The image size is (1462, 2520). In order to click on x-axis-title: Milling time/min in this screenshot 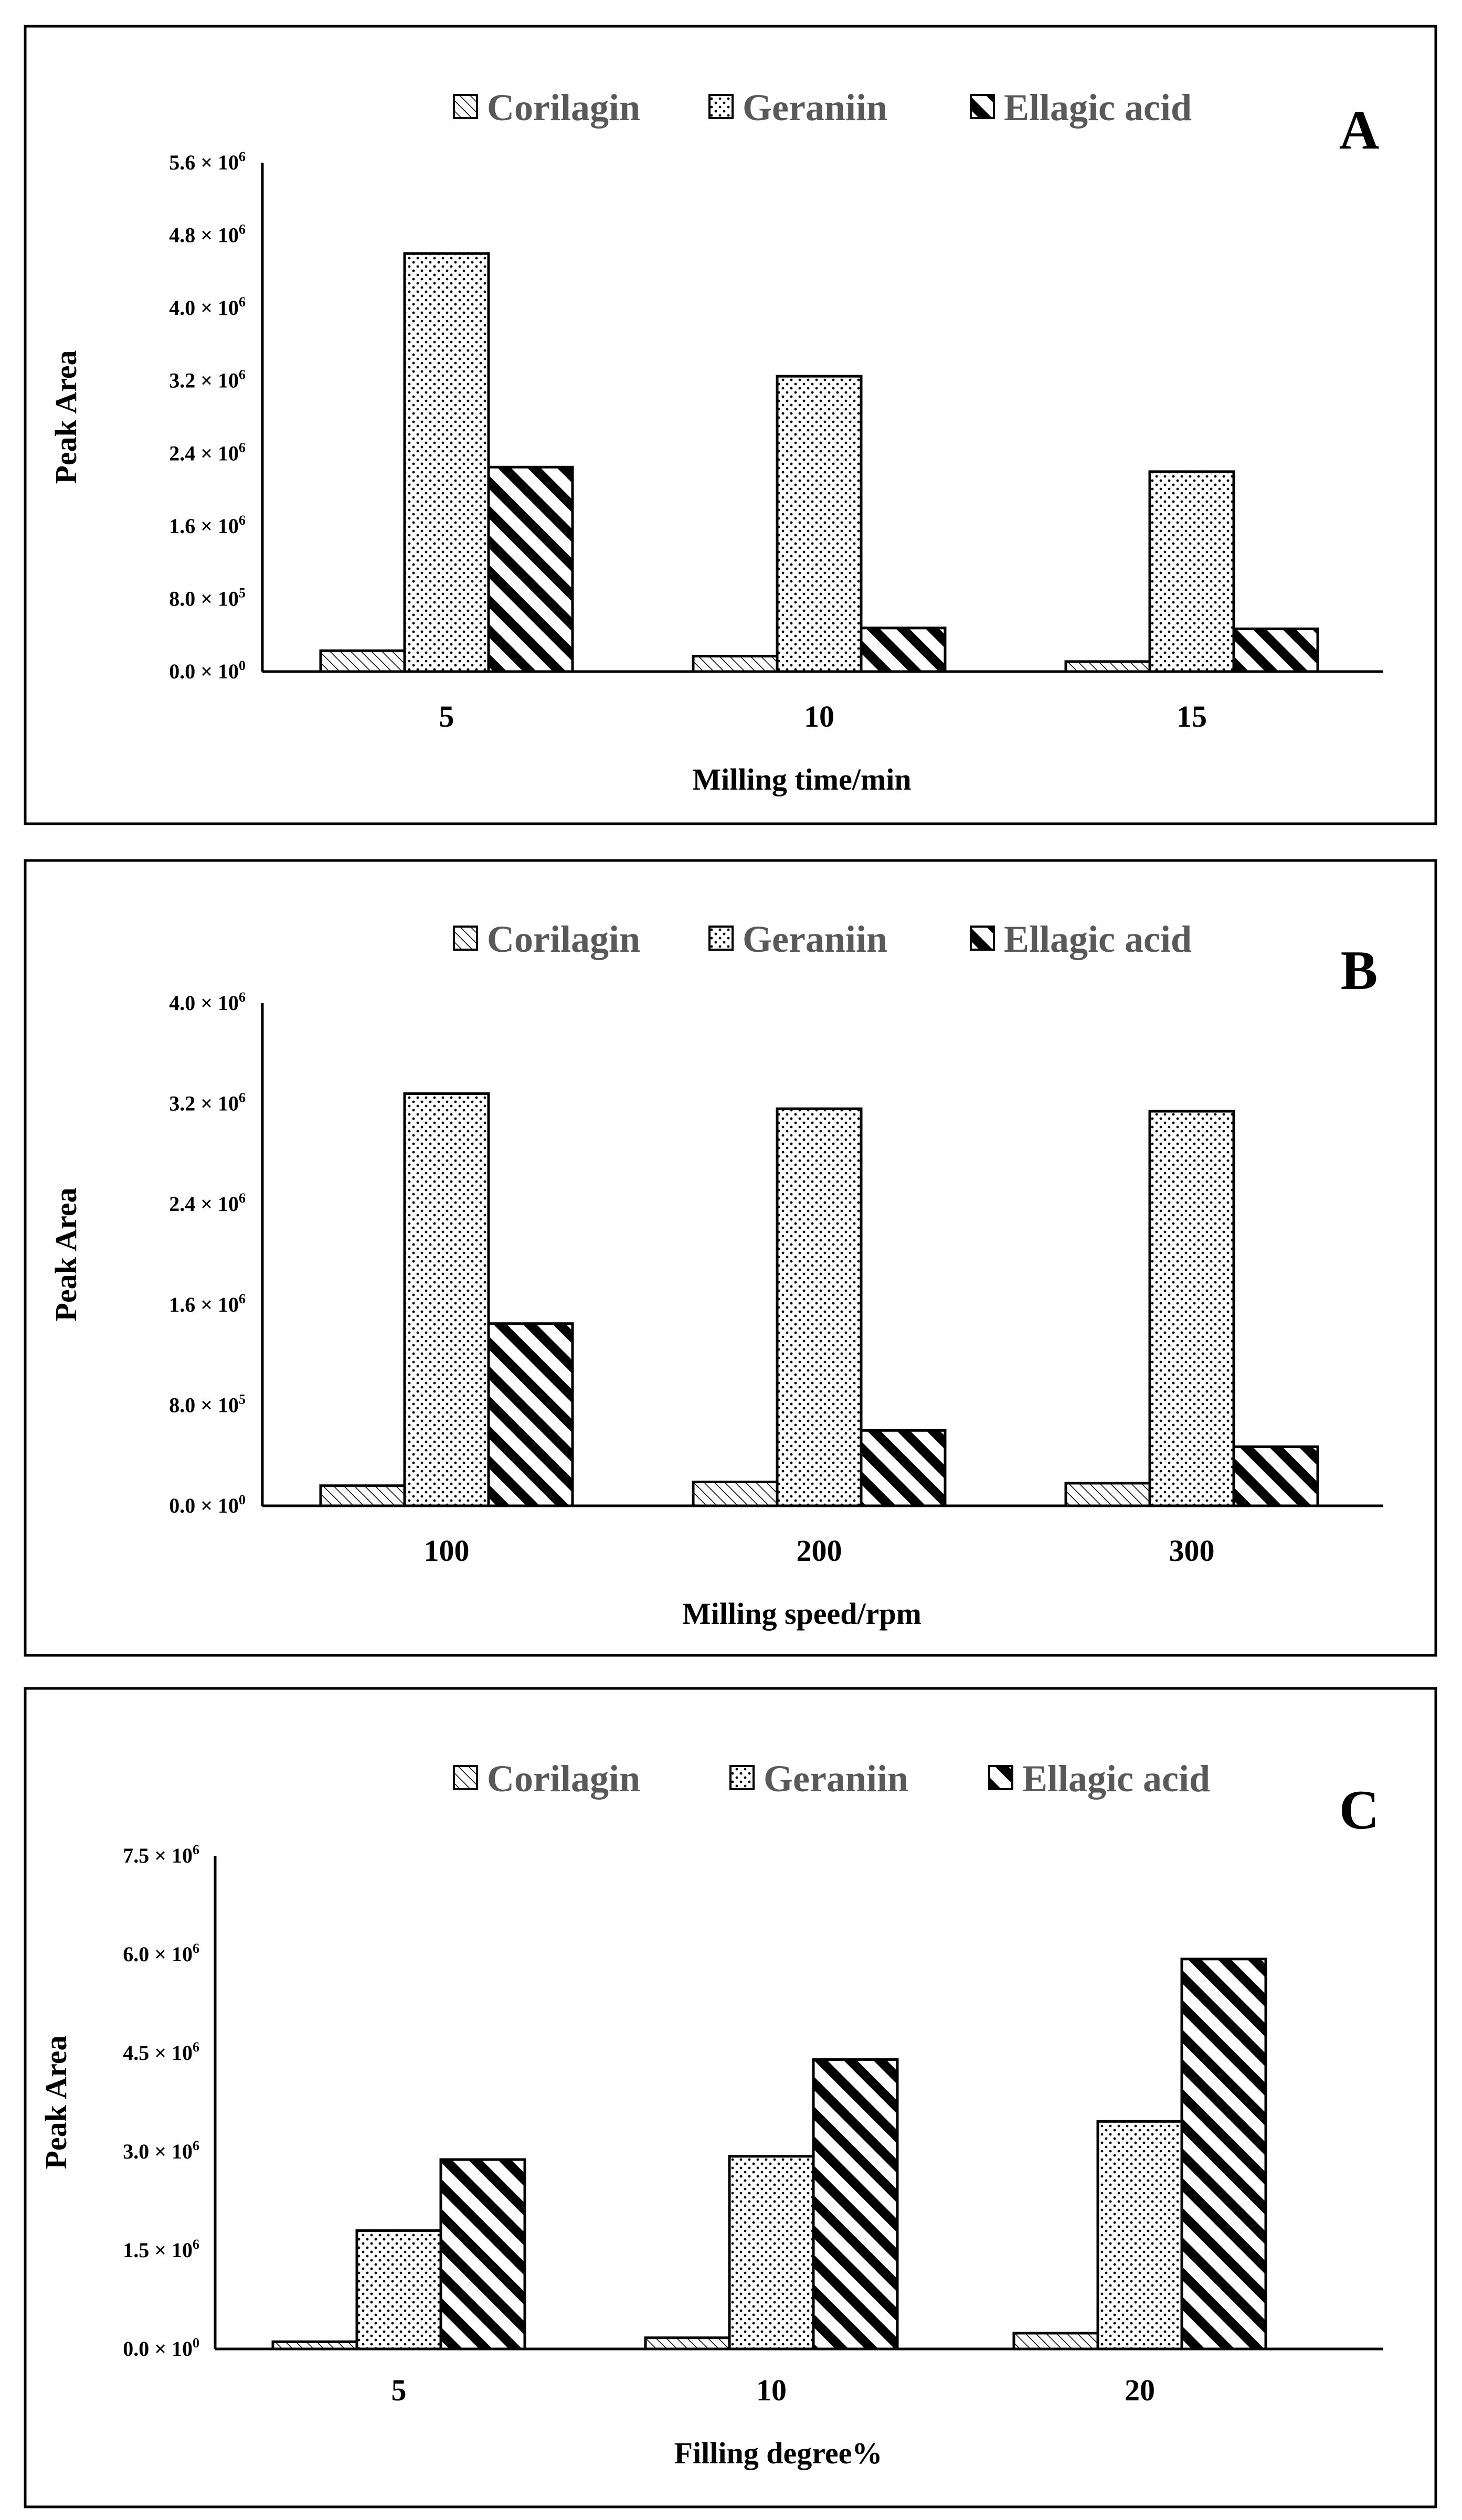, I will do `click(802, 779)`.